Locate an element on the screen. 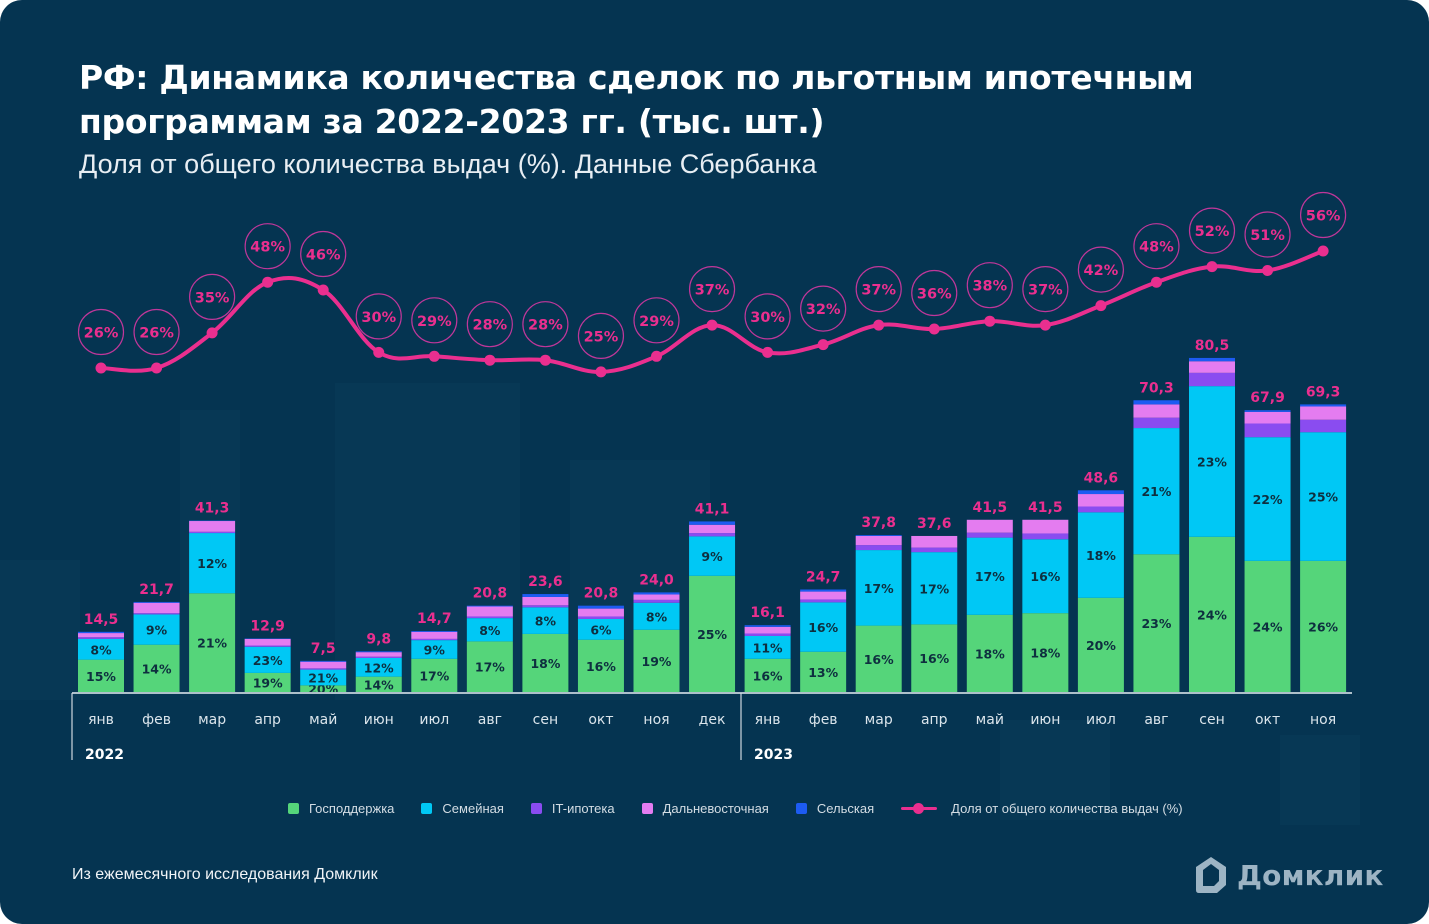 Image resolution: width=1429 pixels, height=924 pixels. segment-share-label: 21% is located at coordinates (323, 677).